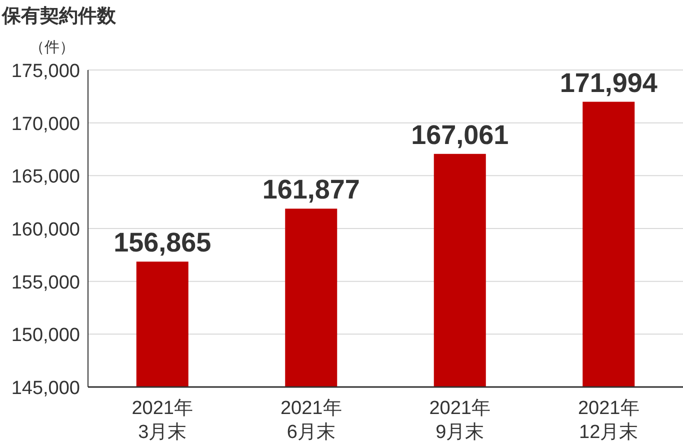 The image size is (683, 443). What do you see at coordinates (311, 189) in the screenshot?
I see `data-label: 161,877` at bounding box center [311, 189].